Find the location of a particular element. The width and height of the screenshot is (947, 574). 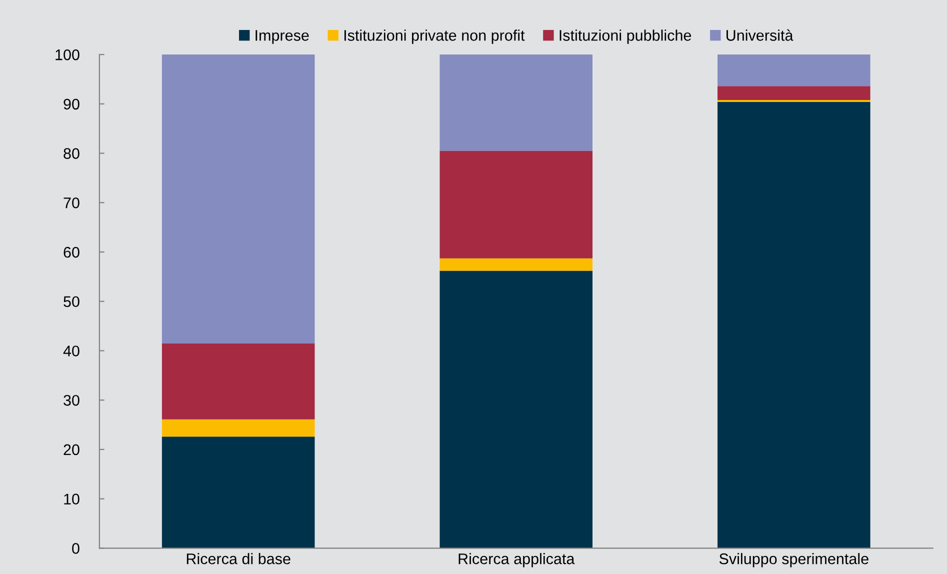

y-tick-label: 60 is located at coordinates (72, 252).